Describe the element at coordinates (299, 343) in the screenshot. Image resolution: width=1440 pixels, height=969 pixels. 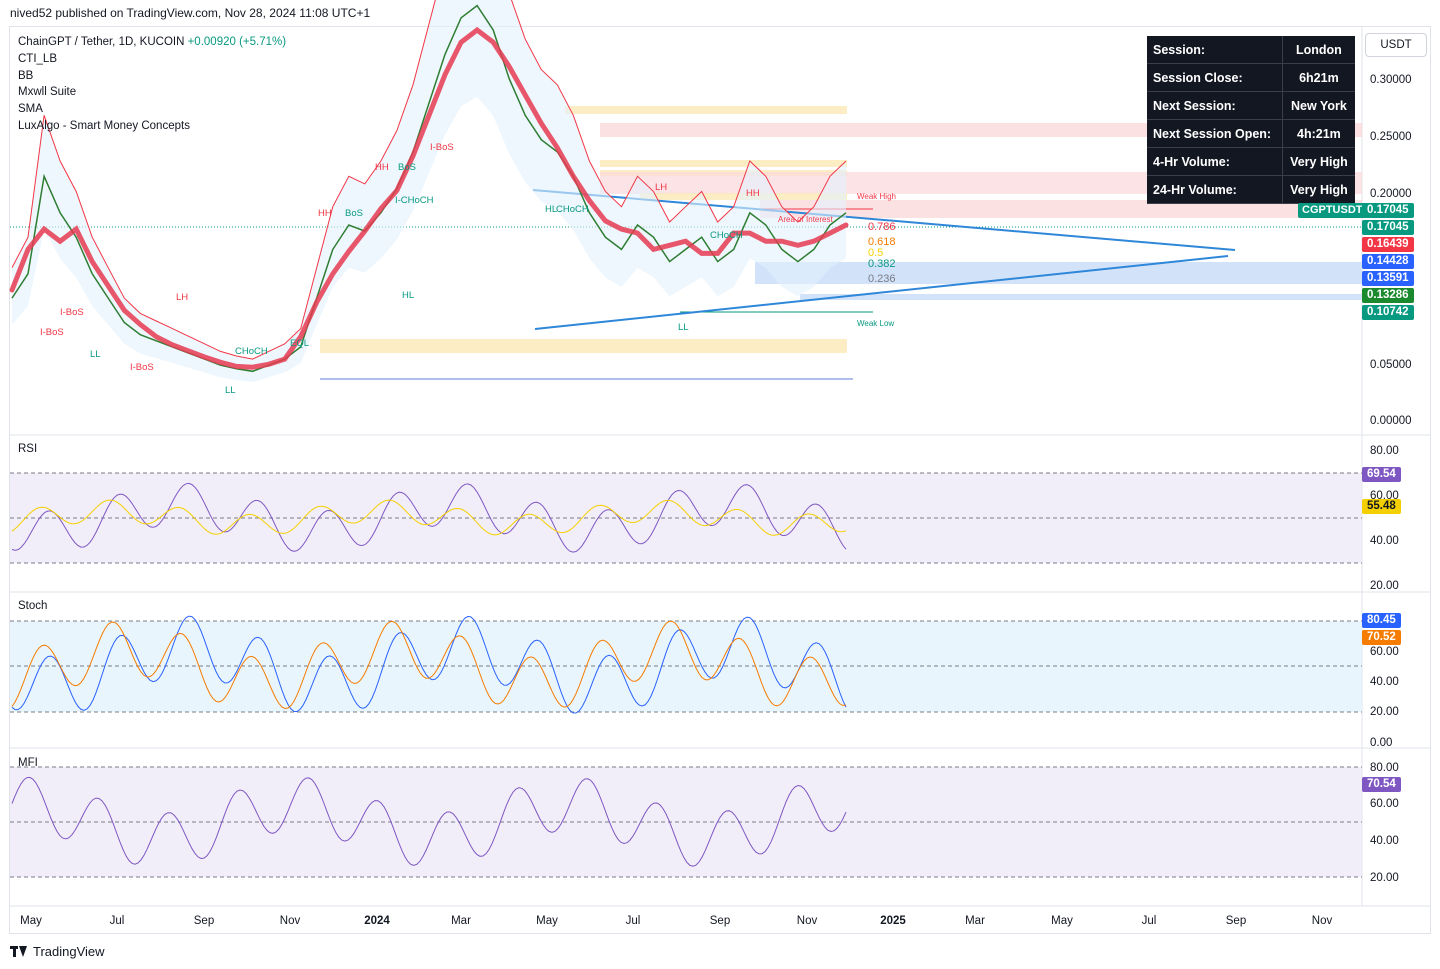
I see `structure-label: EQL` at that location.